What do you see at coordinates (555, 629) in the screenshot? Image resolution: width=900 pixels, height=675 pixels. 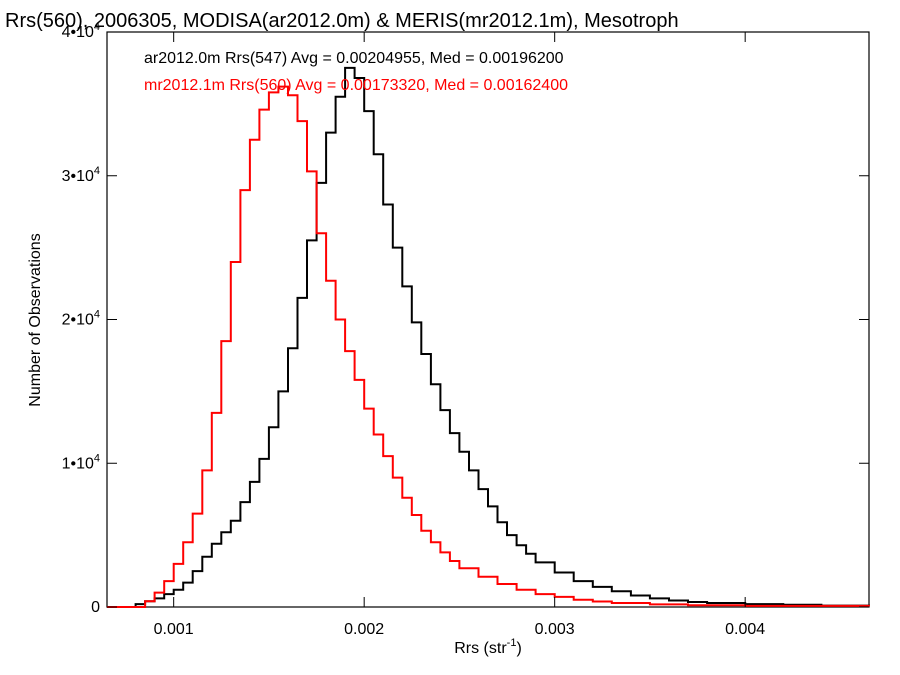 I see `x-tick-label: 0.003` at bounding box center [555, 629].